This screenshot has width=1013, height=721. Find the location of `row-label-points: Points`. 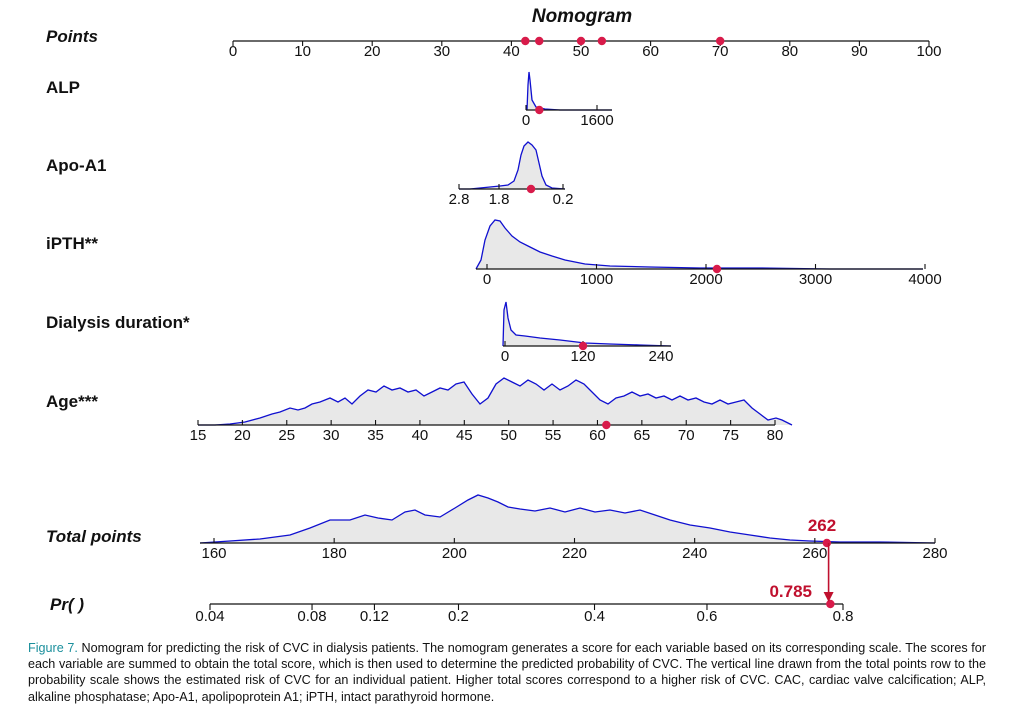

row-label-points: Points is located at coordinates (72, 36).